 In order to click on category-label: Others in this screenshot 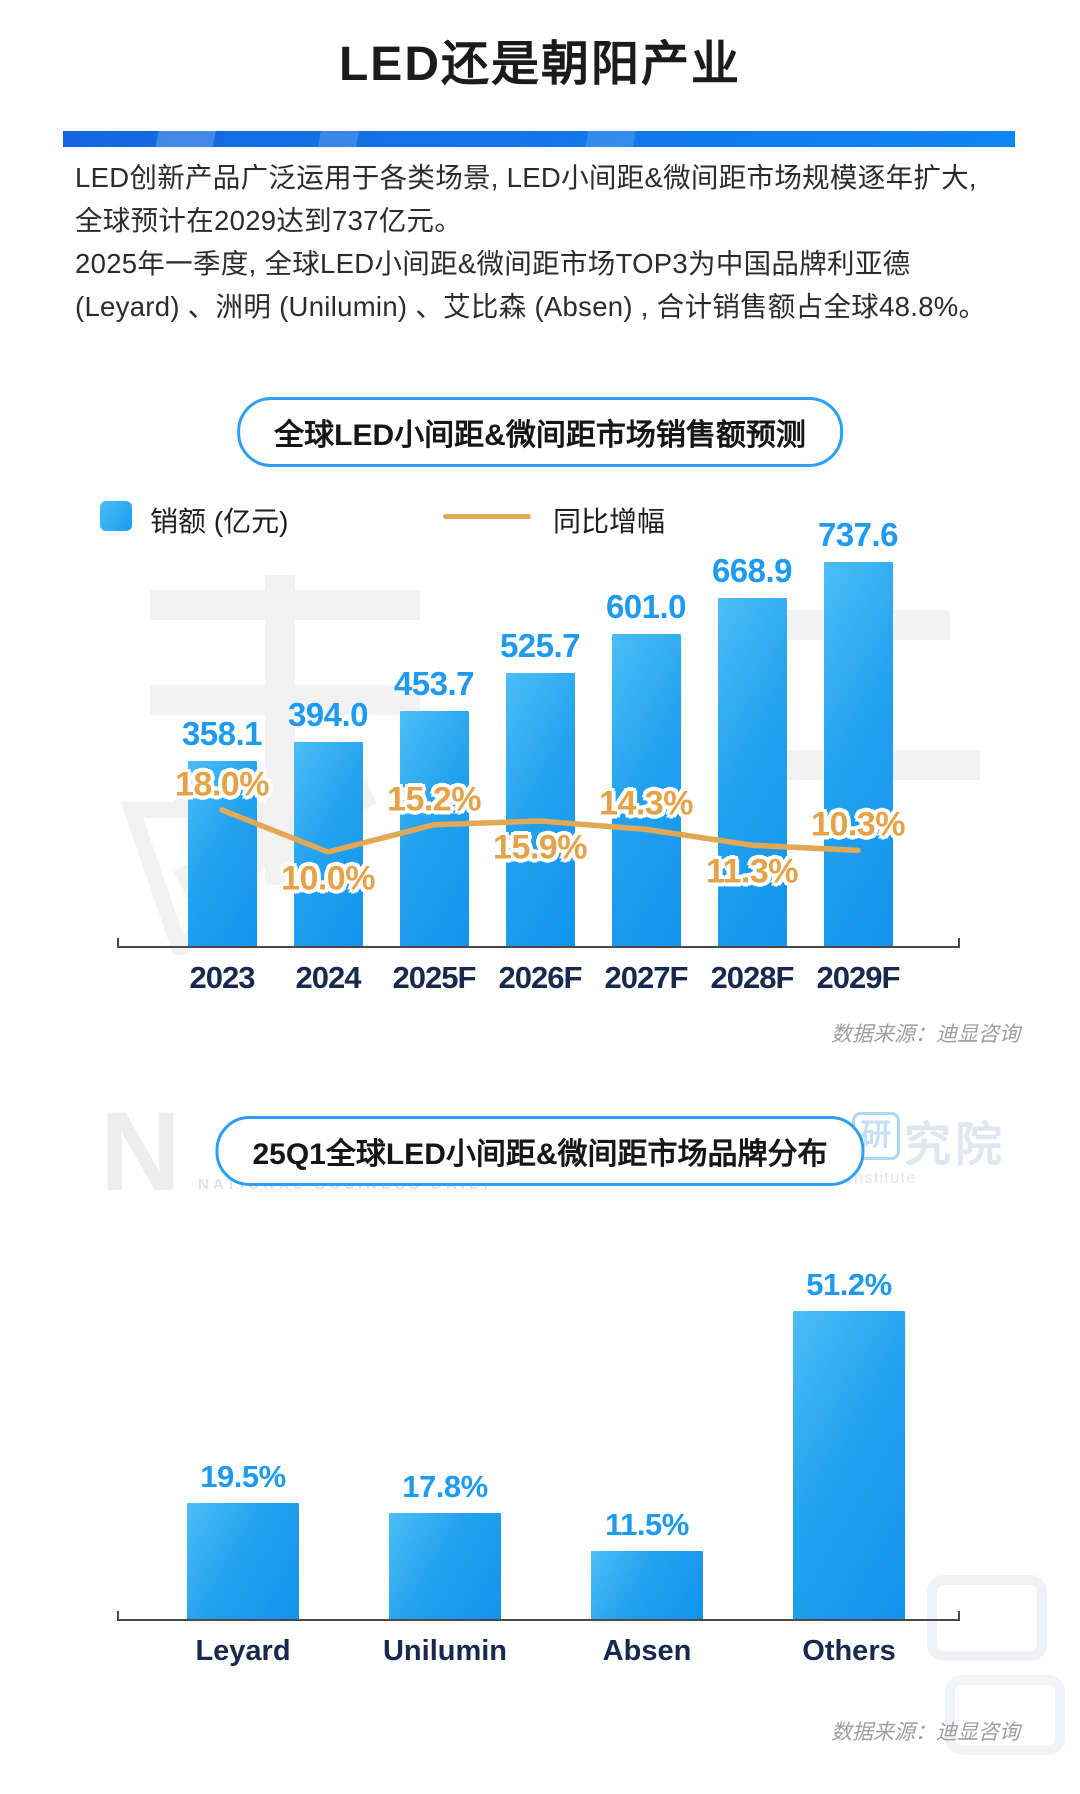, I will do `click(849, 1651)`.